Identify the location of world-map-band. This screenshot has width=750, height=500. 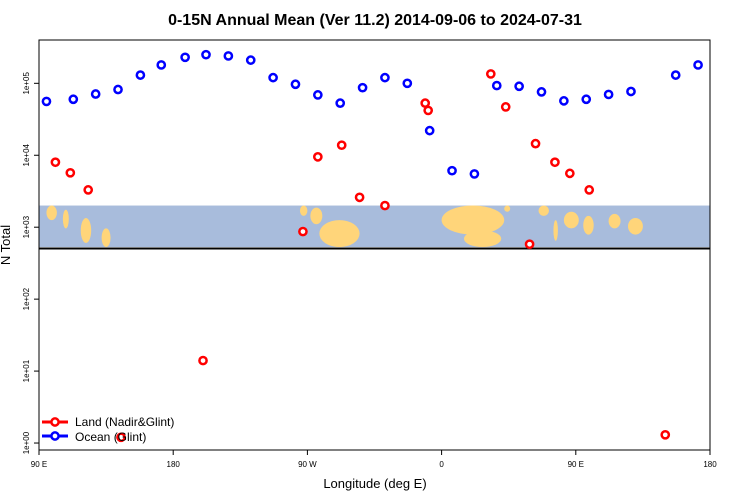
(374, 226).